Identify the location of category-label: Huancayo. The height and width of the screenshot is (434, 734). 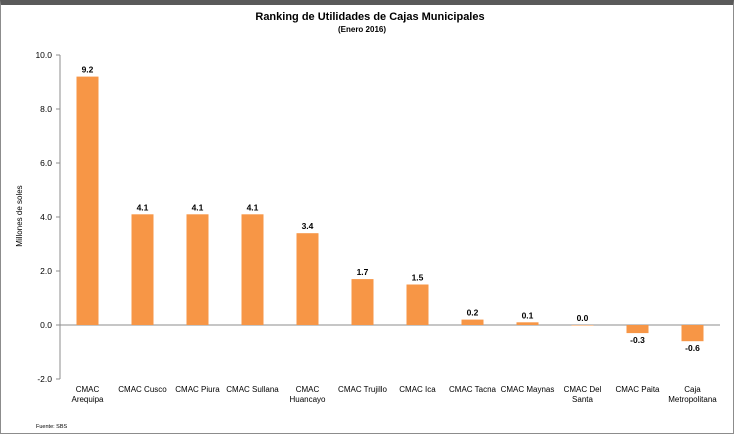
(307, 399).